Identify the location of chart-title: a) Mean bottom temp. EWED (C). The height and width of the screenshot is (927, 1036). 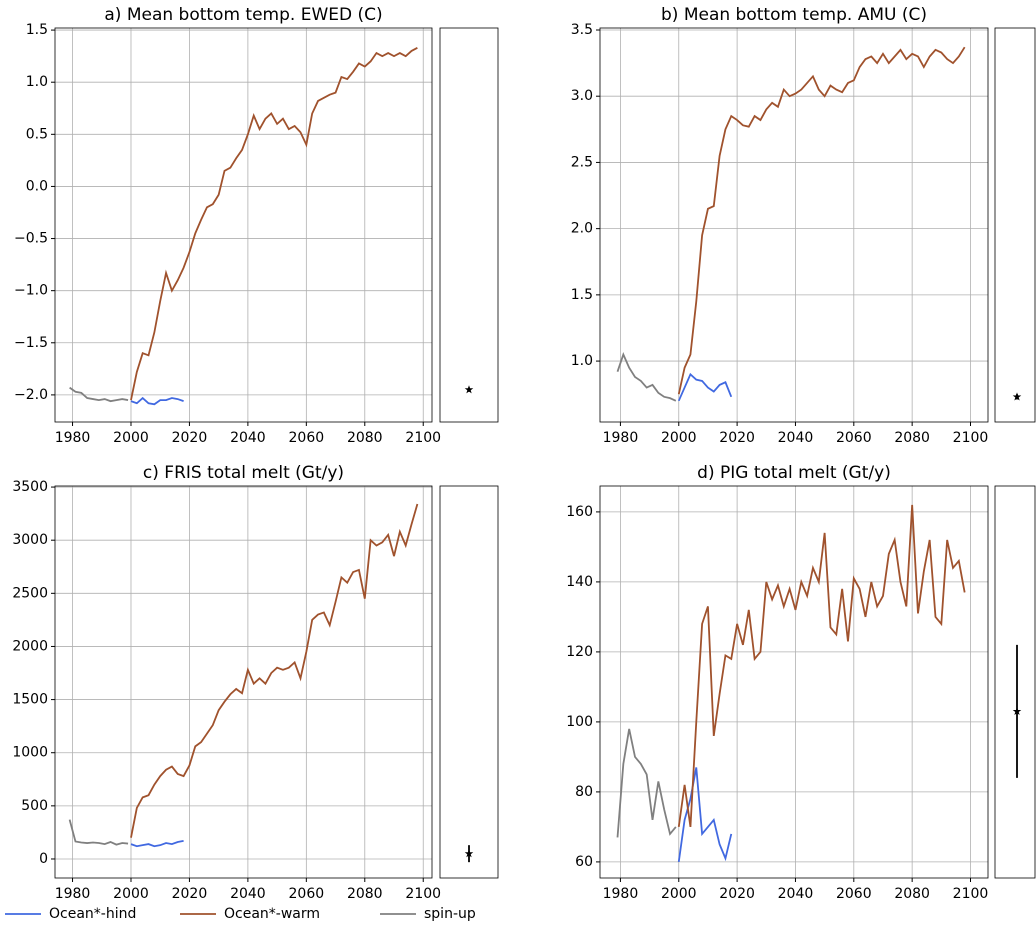
(243, 15).